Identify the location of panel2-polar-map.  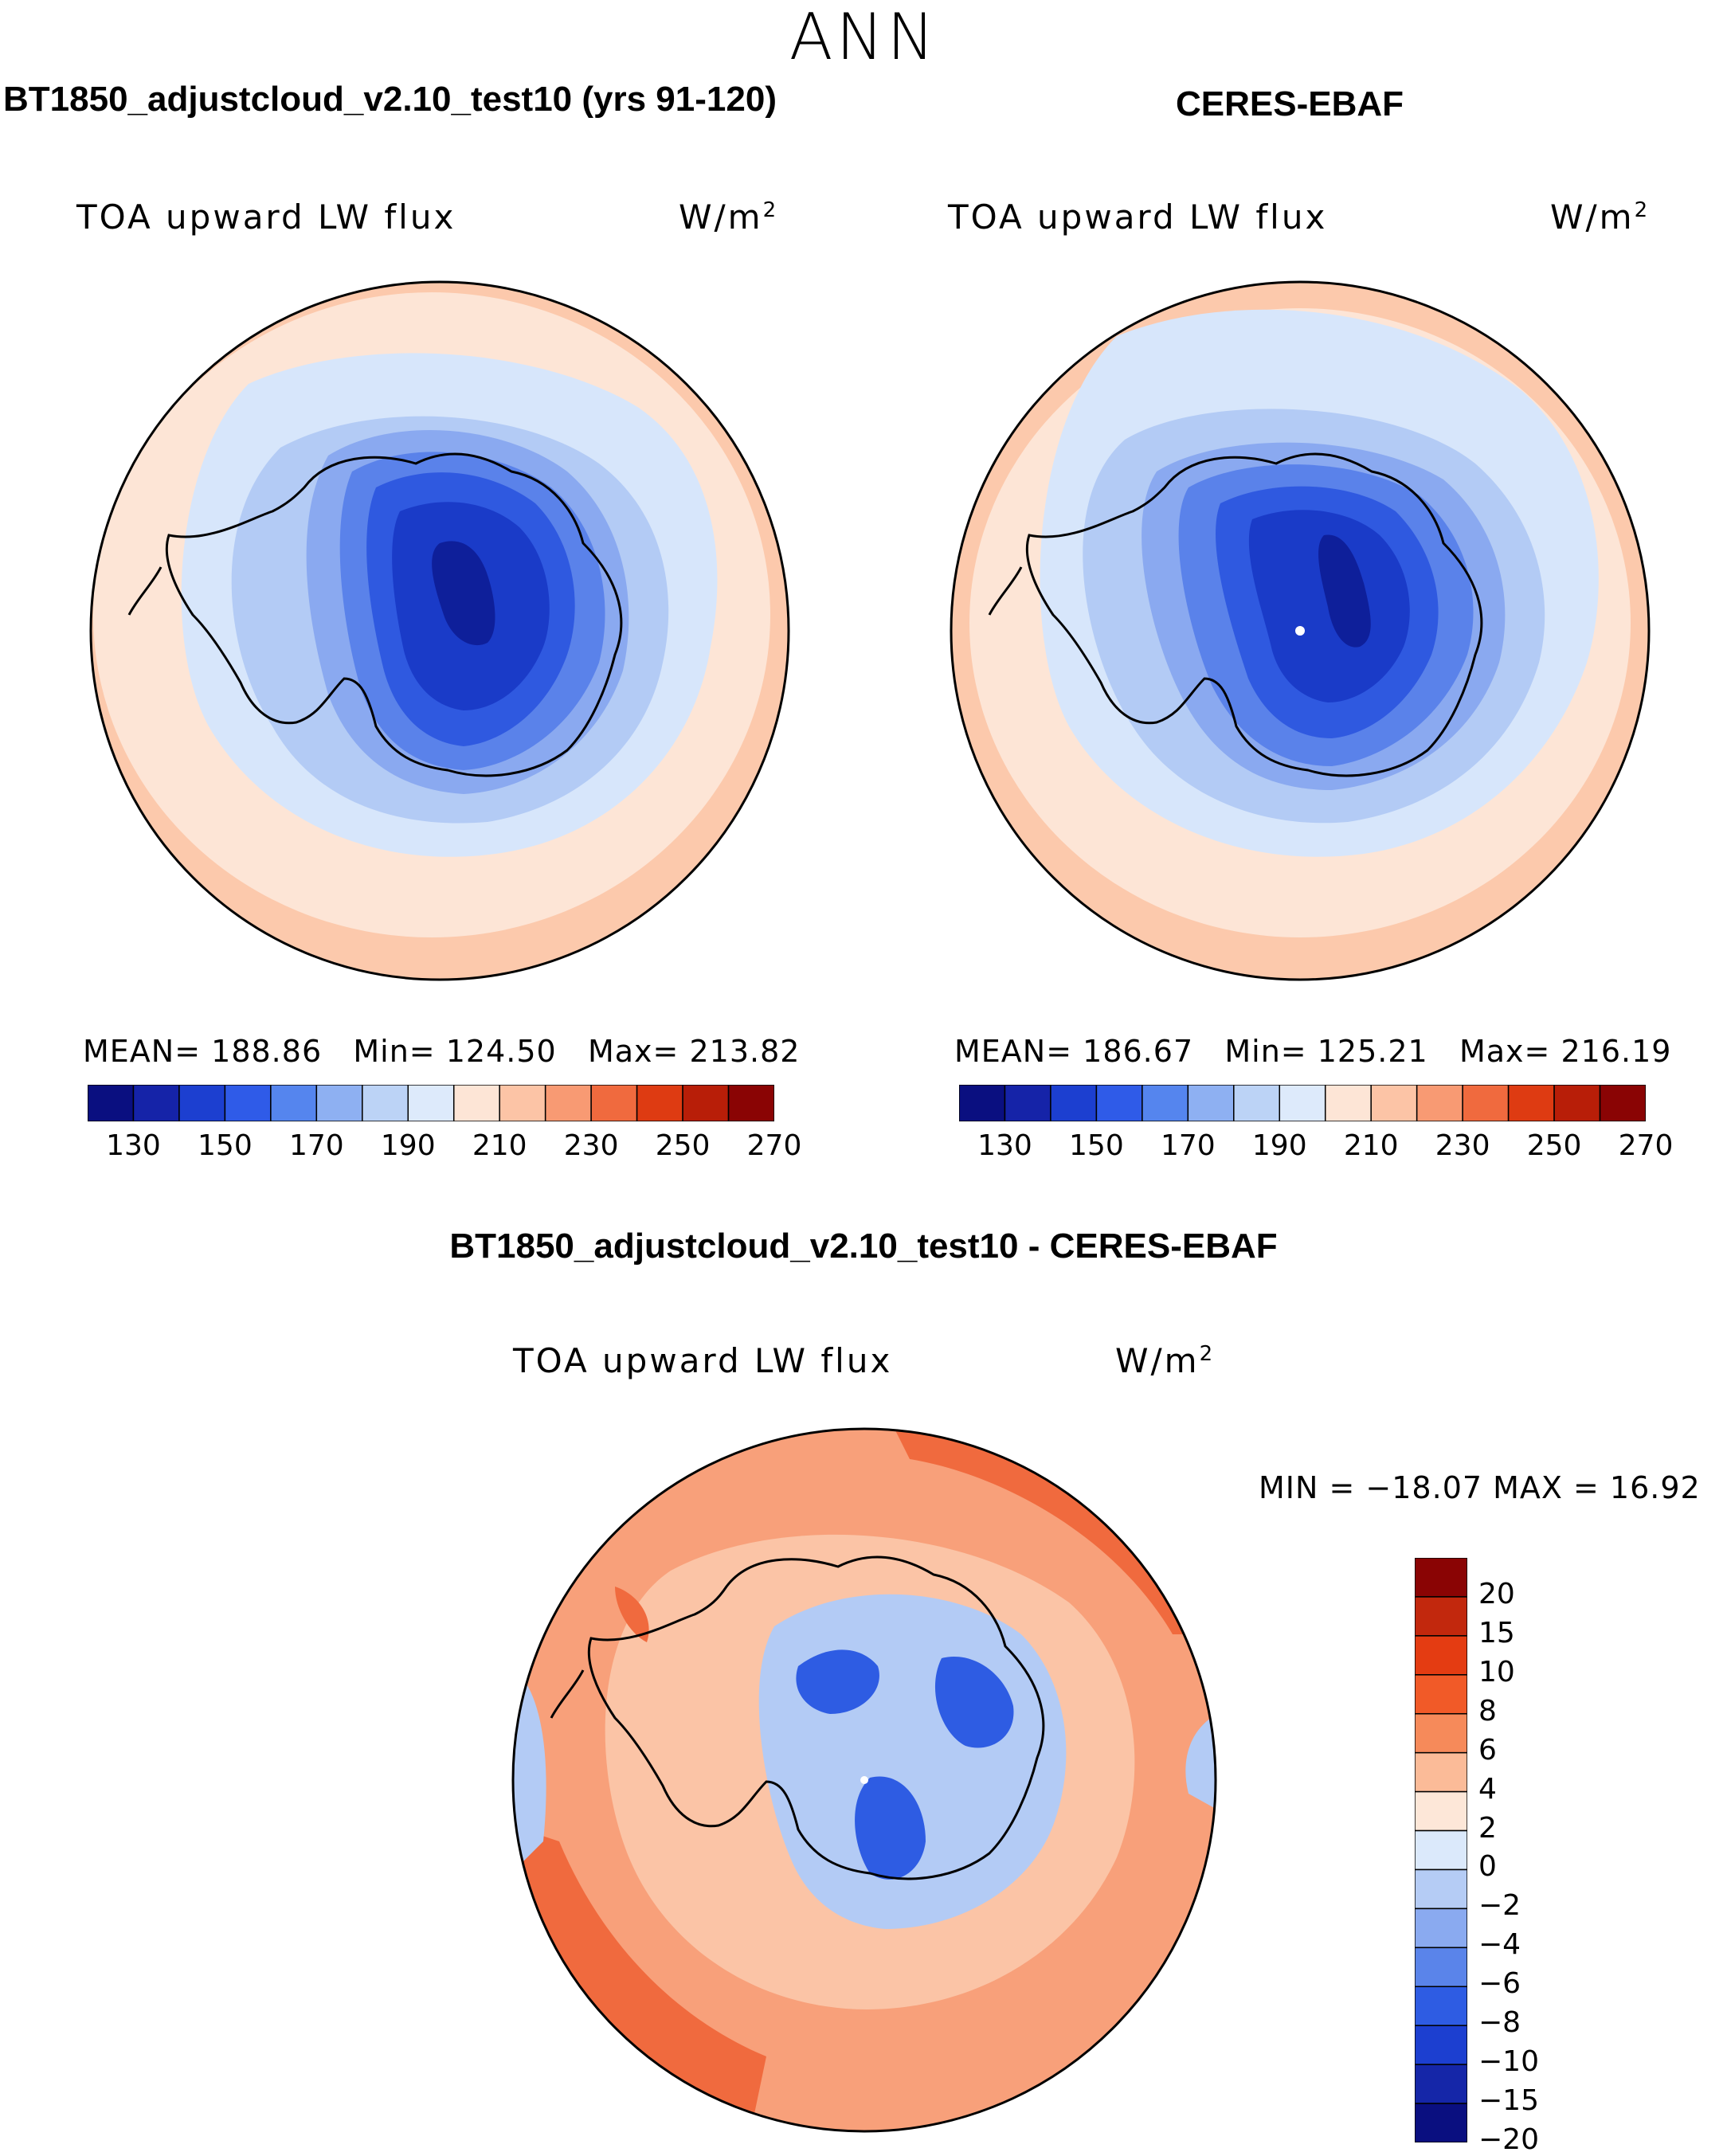
(1300, 630).